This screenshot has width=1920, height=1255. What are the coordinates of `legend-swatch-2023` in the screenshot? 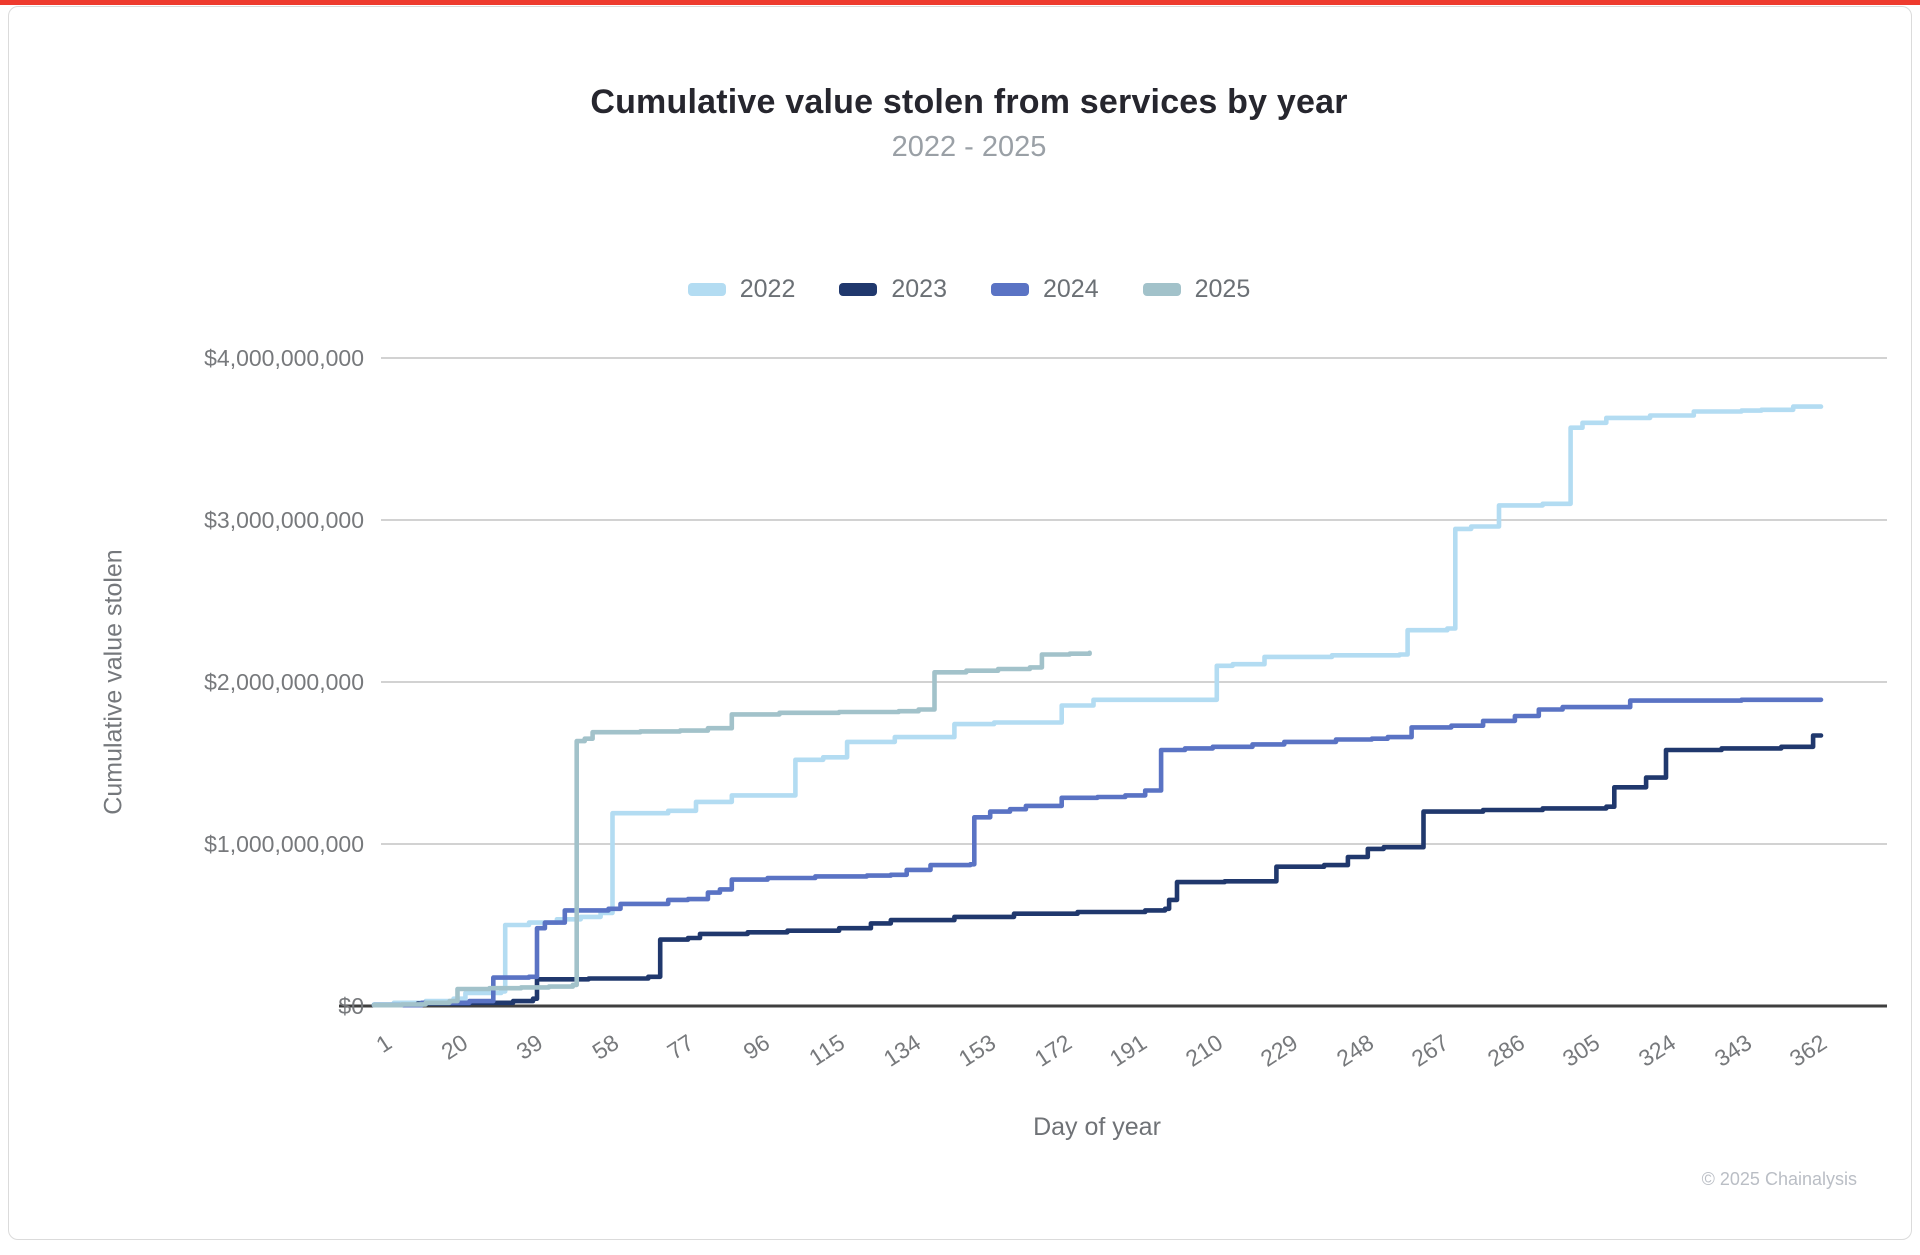 It's located at (858, 289).